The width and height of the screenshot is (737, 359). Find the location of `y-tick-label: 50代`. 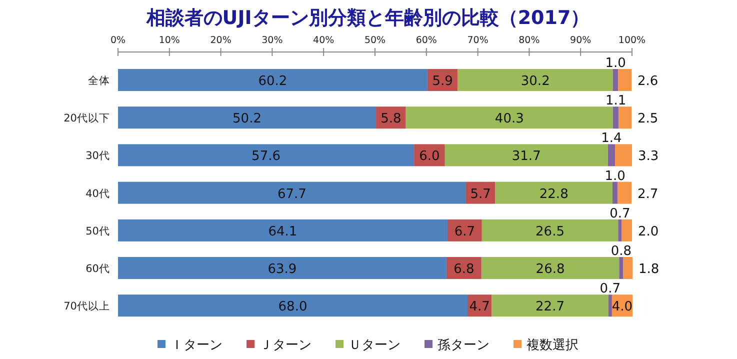

y-tick-label: 50代 is located at coordinates (98, 231).